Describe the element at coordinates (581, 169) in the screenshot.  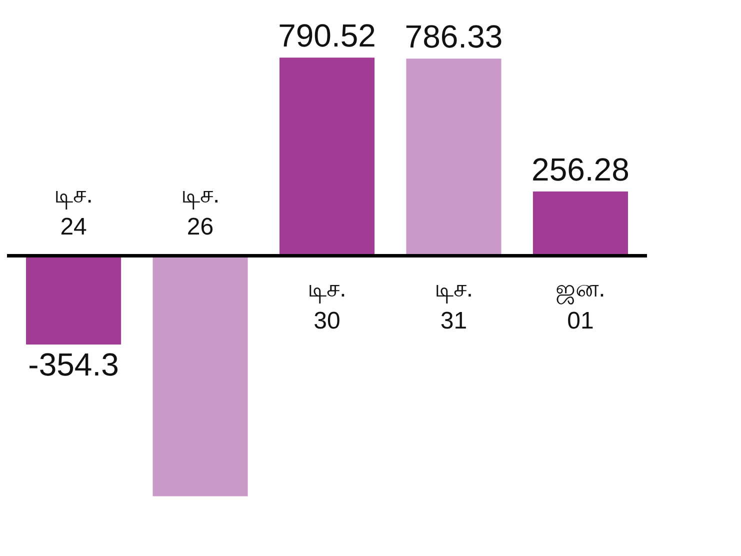
I see `data-label: 256.28` at that location.